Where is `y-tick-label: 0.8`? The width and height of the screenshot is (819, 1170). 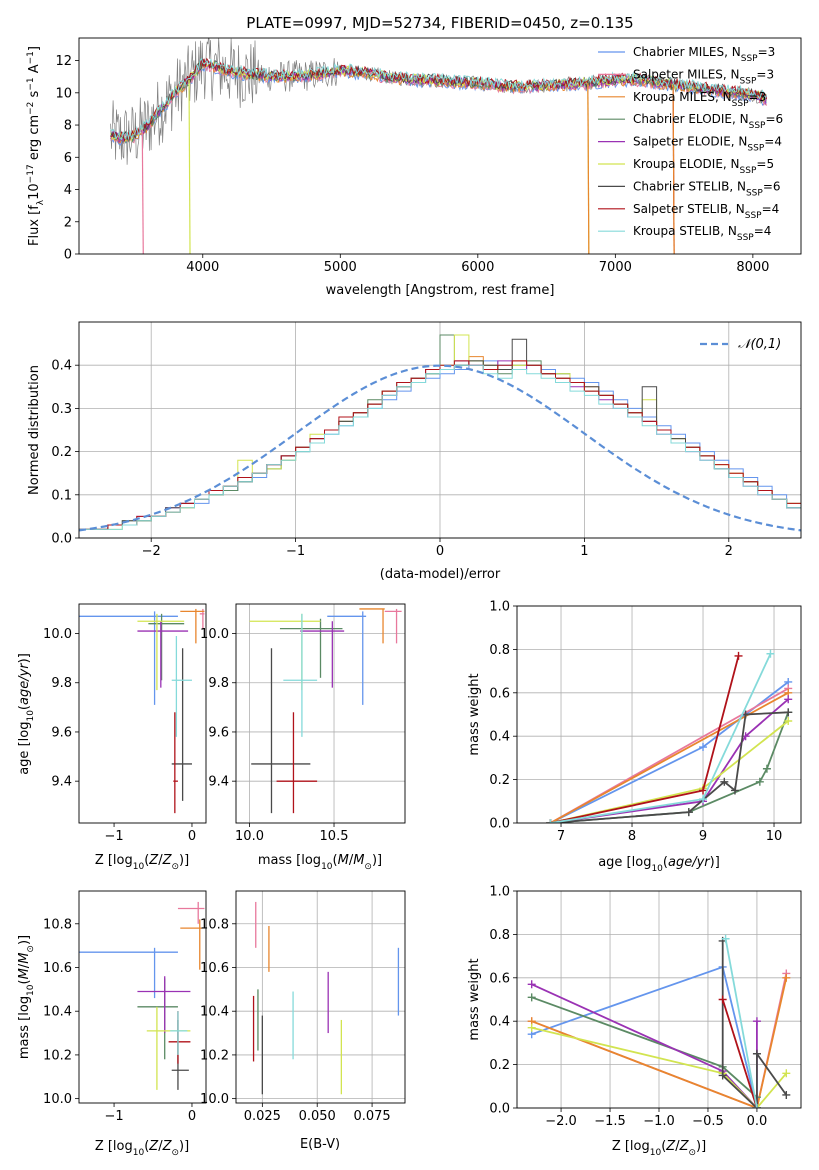
y-tick-label: 0.8 is located at coordinates (499, 935).